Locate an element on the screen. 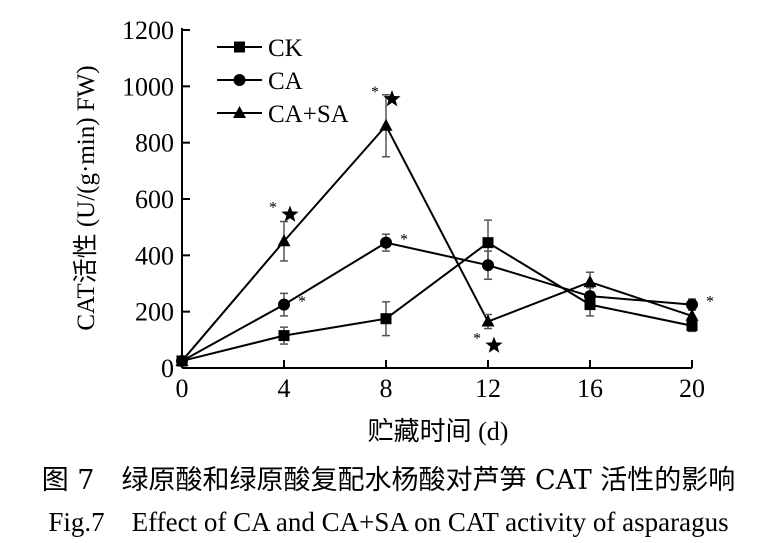 Image resolution: width=777 pixels, height=543 pixels. series-line-ca is located at coordinates (437, 301).